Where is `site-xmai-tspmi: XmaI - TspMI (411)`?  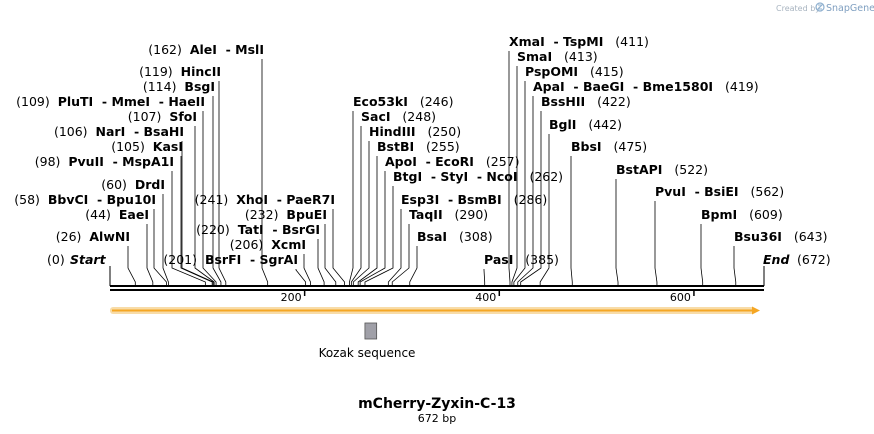
site-xmai-tspmi: XmaI - TspMI (411) is located at coordinates (579, 41).